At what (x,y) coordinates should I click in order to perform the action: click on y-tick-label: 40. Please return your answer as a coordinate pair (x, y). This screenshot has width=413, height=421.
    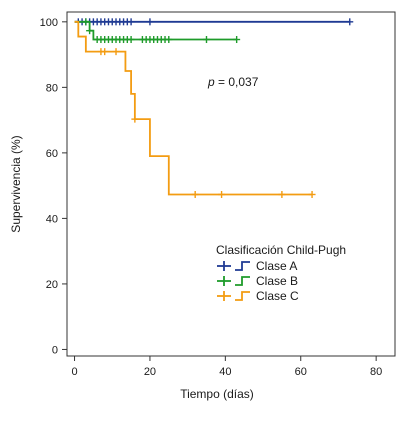
    Looking at the image, I should click on (52, 219).